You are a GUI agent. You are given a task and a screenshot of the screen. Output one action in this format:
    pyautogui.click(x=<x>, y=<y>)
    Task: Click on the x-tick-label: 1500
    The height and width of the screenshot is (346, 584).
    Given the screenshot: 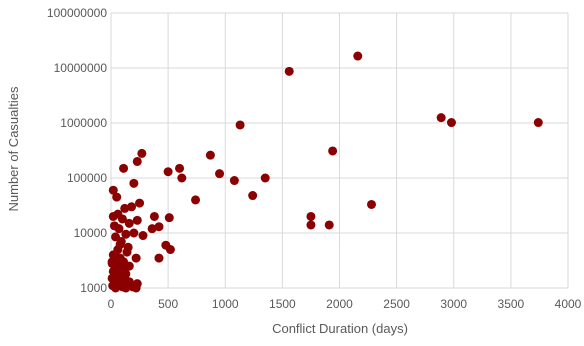 What is the action you would take?
    pyautogui.click(x=282, y=304)
    